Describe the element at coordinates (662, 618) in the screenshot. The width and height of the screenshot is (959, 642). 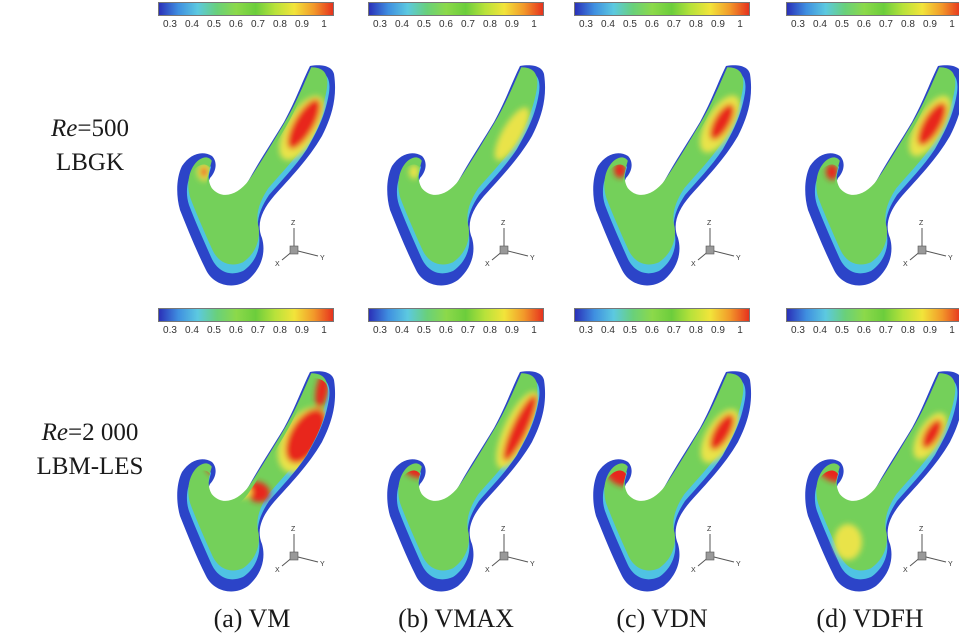
I see `caption-vdn: (c) VDN` at that location.